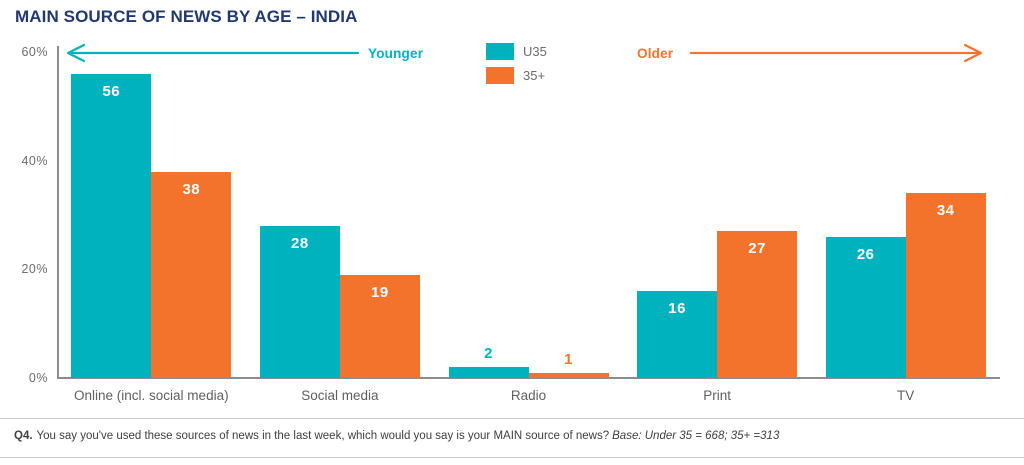 The height and width of the screenshot is (465, 1024). What do you see at coordinates (34, 52) in the screenshot?
I see `y-axis-tick-label: 60%` at bounding box center [34, 52].